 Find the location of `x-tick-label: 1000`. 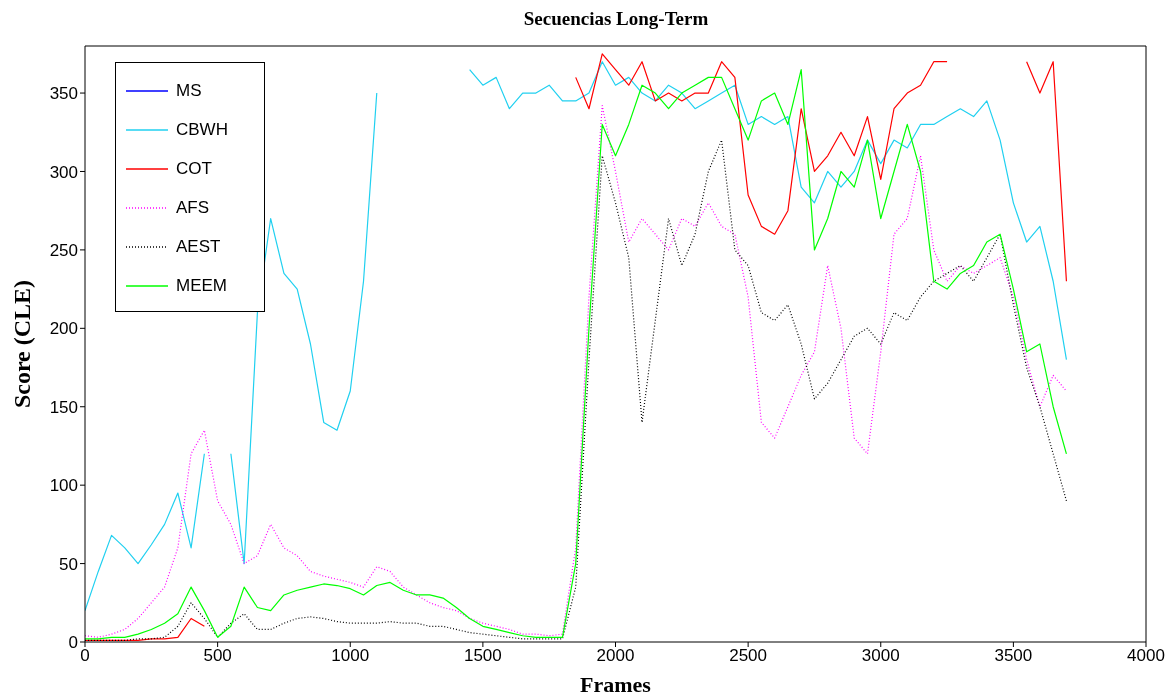

x-tick-label: 1000 is located at coordinates (350, 656).